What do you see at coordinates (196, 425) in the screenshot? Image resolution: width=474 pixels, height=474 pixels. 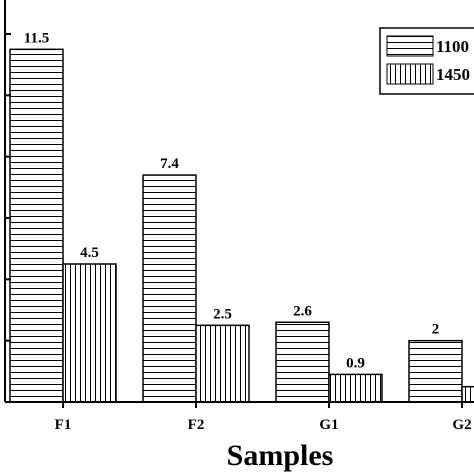 I see `x-tick-label-F2: F2` at bounding box center [196, 425].